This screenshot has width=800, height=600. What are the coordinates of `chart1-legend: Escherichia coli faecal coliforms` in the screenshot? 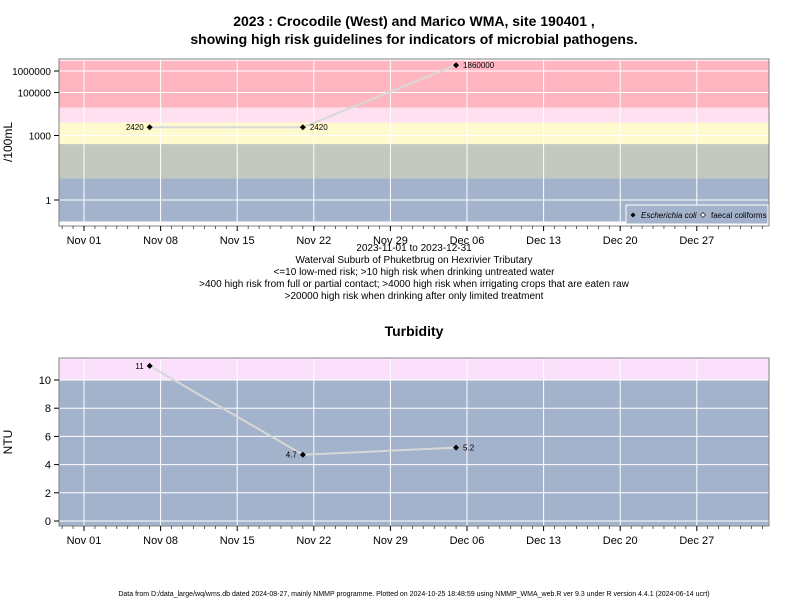 It's located at (697, 214).